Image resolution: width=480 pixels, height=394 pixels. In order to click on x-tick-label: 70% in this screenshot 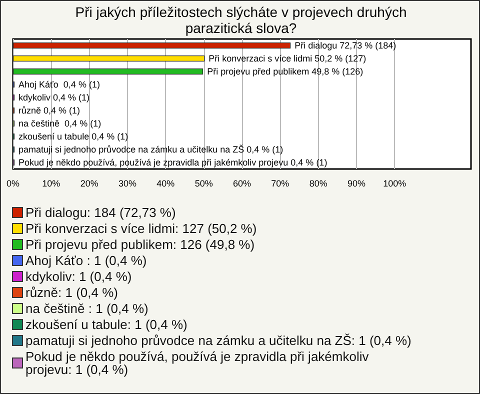, I will do `click(280, 183)`.